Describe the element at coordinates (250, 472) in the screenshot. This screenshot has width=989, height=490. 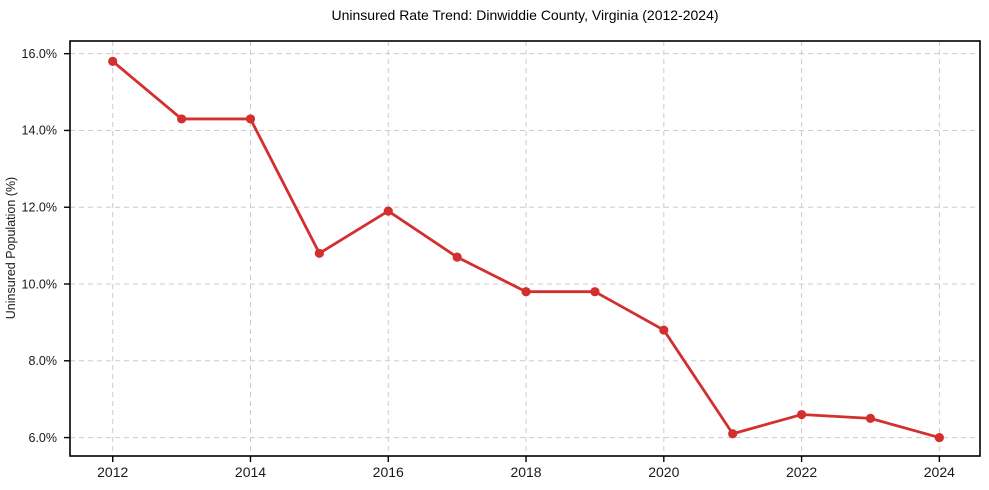
I see `x-tick-label: 2014` at that location.